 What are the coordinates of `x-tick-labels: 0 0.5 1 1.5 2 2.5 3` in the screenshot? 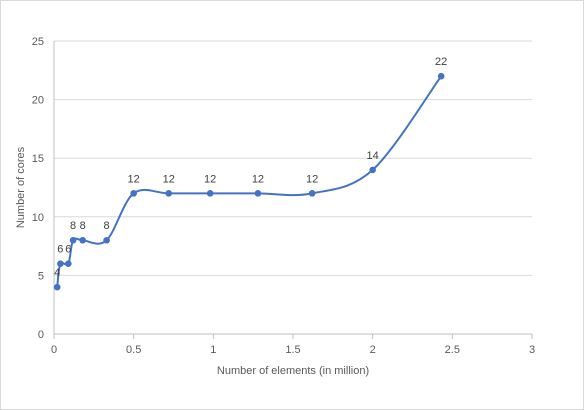 It's located at (293, 350).